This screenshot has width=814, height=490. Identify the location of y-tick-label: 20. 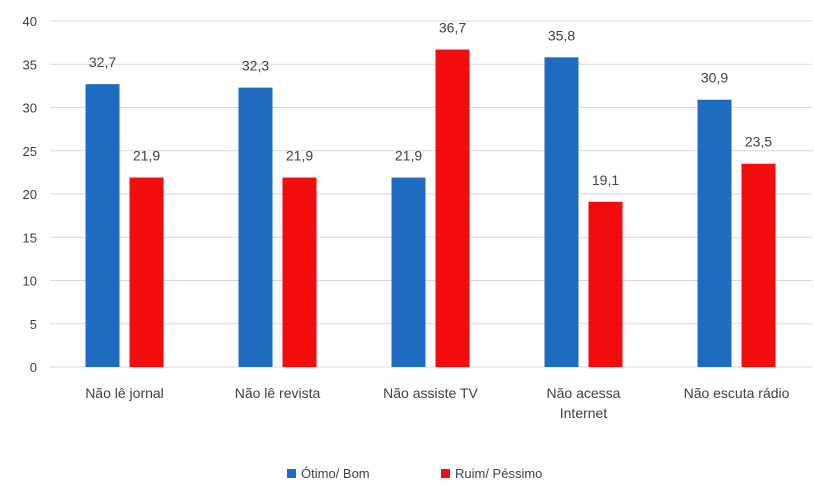
(30, 194).